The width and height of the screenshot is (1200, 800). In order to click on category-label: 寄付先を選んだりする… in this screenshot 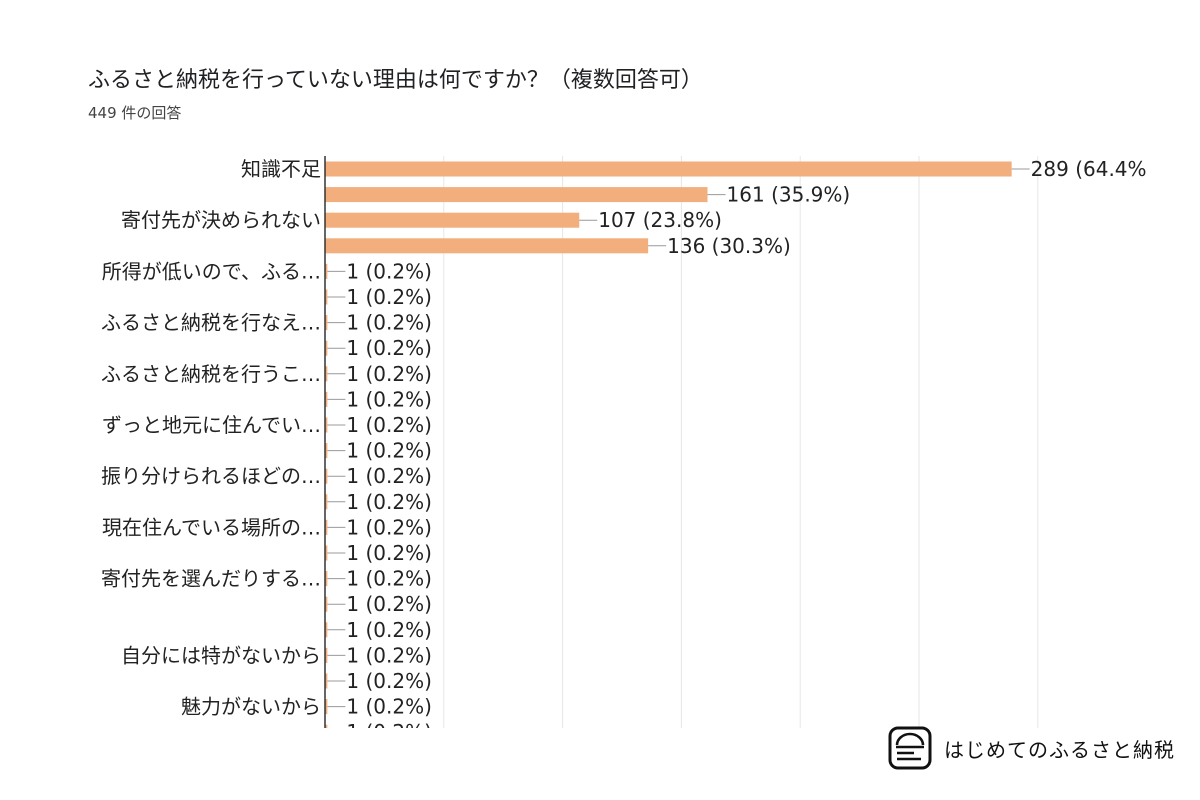, I will do `click(211, 579)`.